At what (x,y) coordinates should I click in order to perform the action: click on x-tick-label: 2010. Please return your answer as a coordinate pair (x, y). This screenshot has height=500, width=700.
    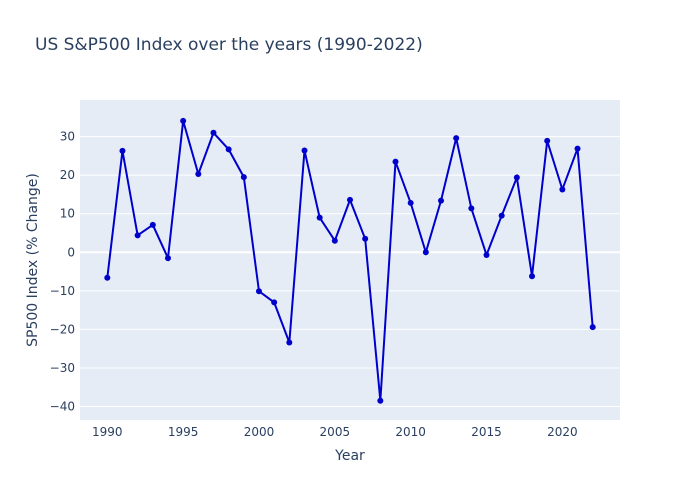
    Looking at the image, I should click on (410, 432).